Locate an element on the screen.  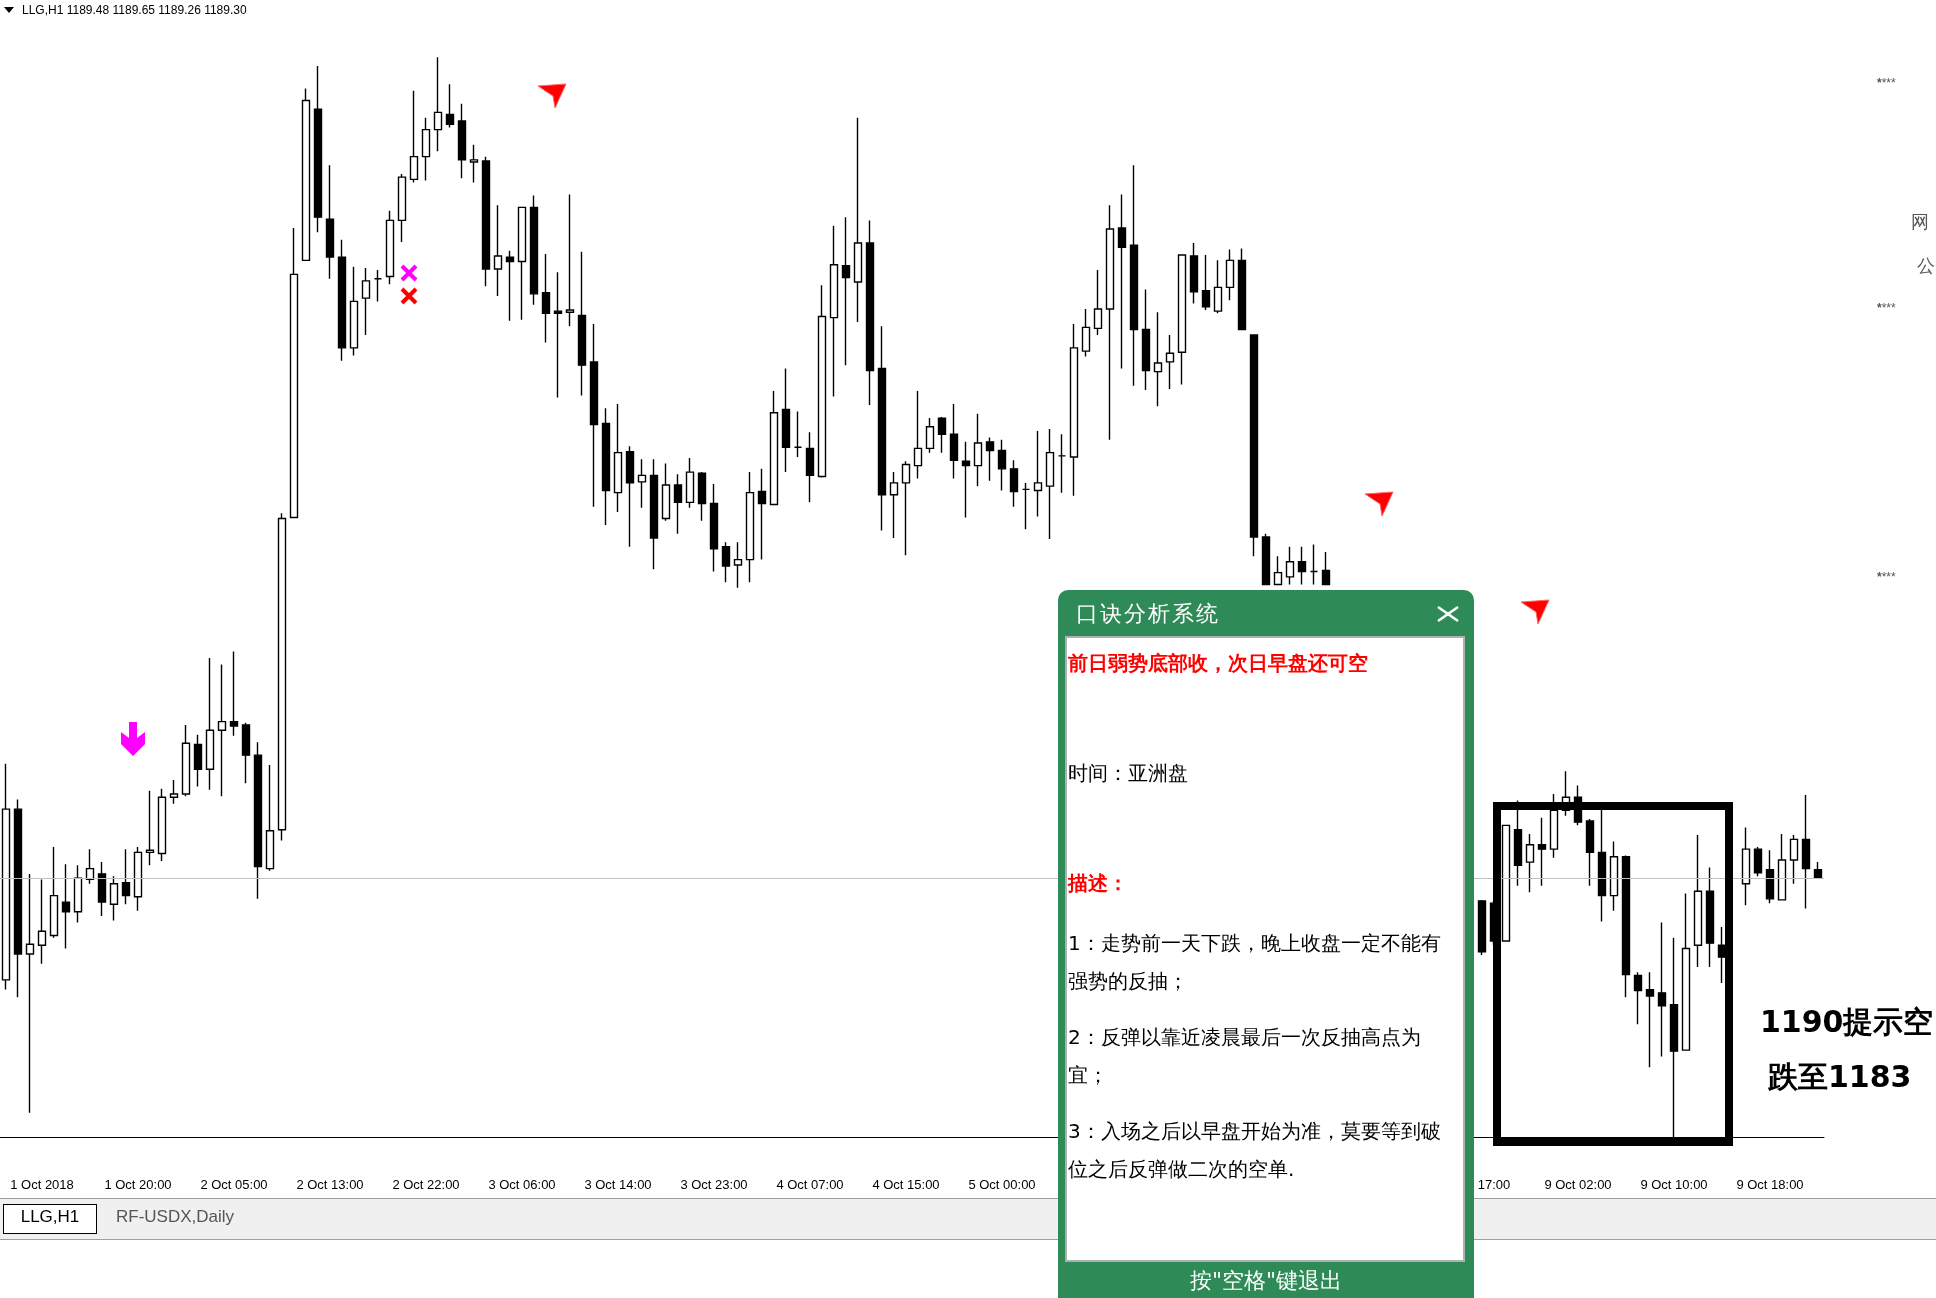
annotation: 2：反弹以靠近凌晨最后一次反抽高点为宜； is located at coordinates (1245, 1056).